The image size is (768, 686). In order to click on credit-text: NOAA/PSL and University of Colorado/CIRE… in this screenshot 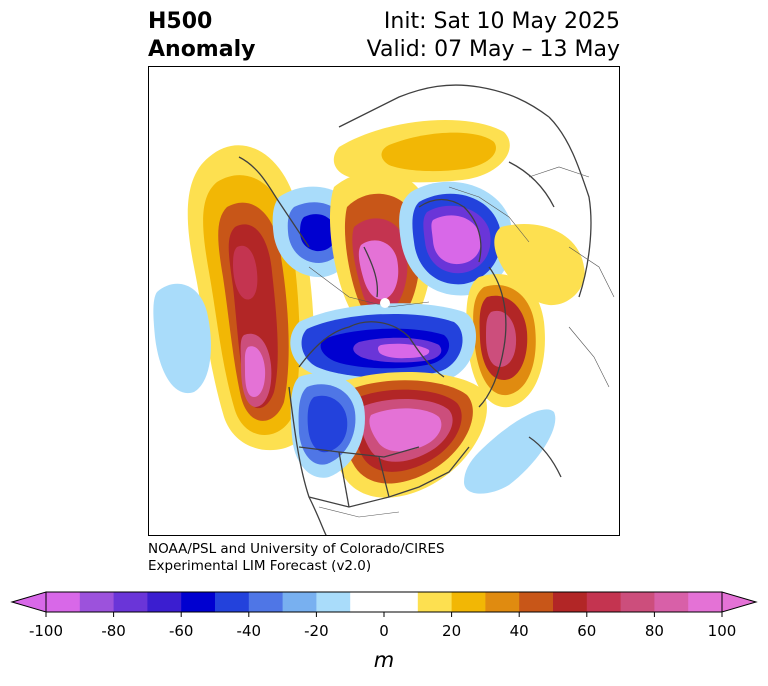, I will do `click(296, 558)`.